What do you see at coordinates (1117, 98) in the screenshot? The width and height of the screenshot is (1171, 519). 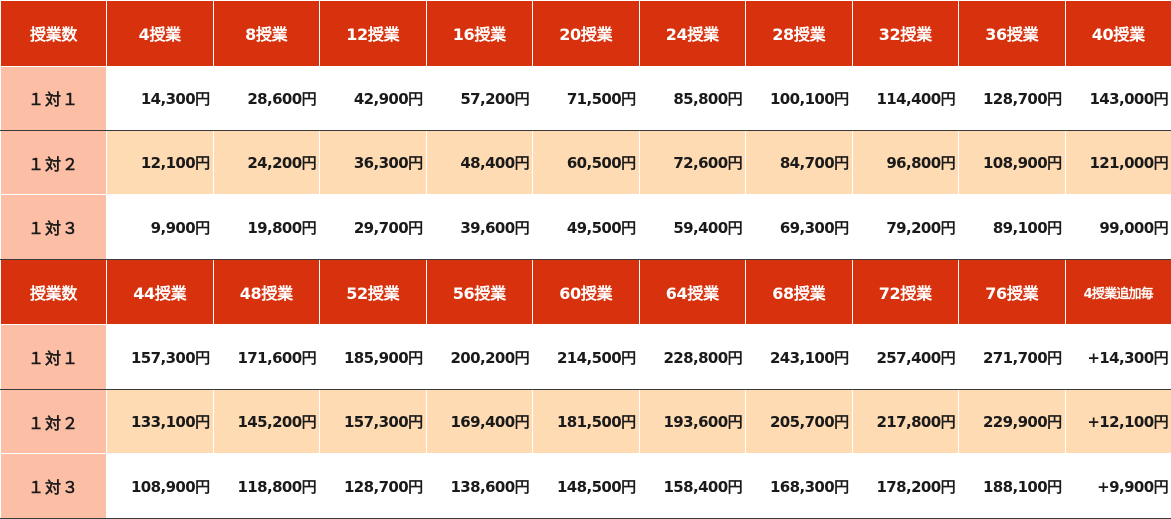 I see `price-cell: 143,000円` at bounding box center [1117, 98].